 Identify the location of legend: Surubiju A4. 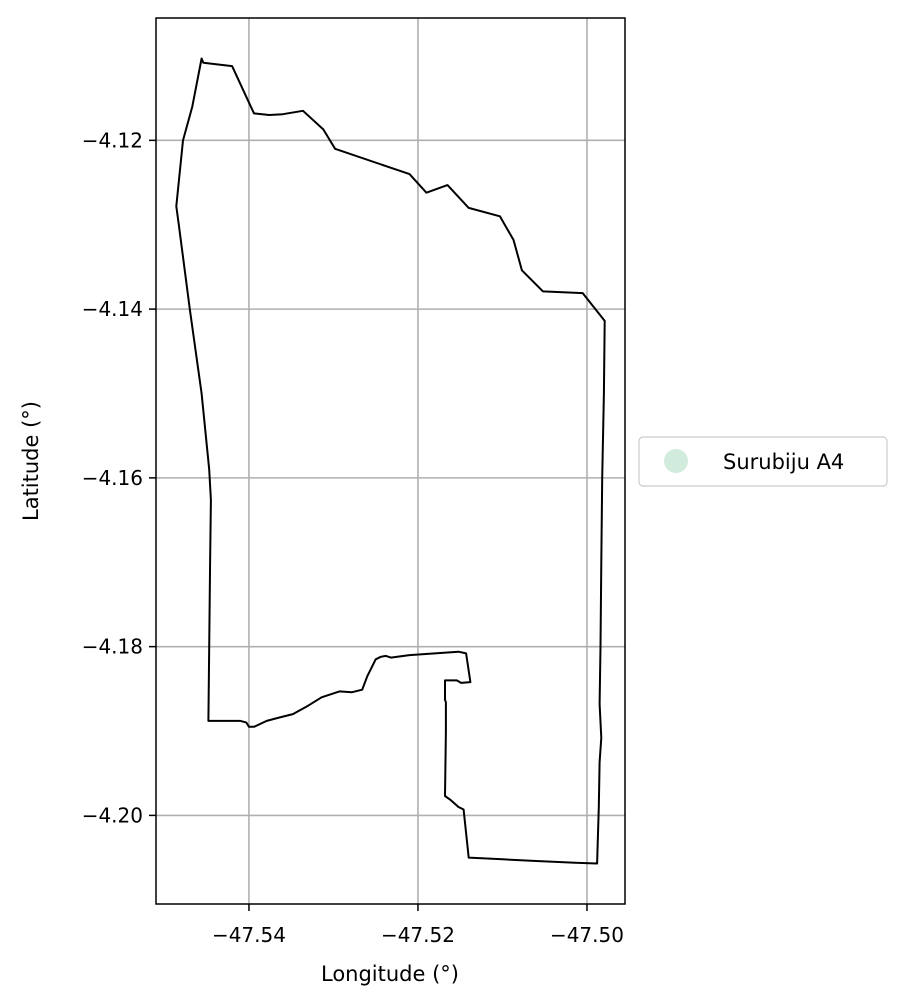
(763, 461).